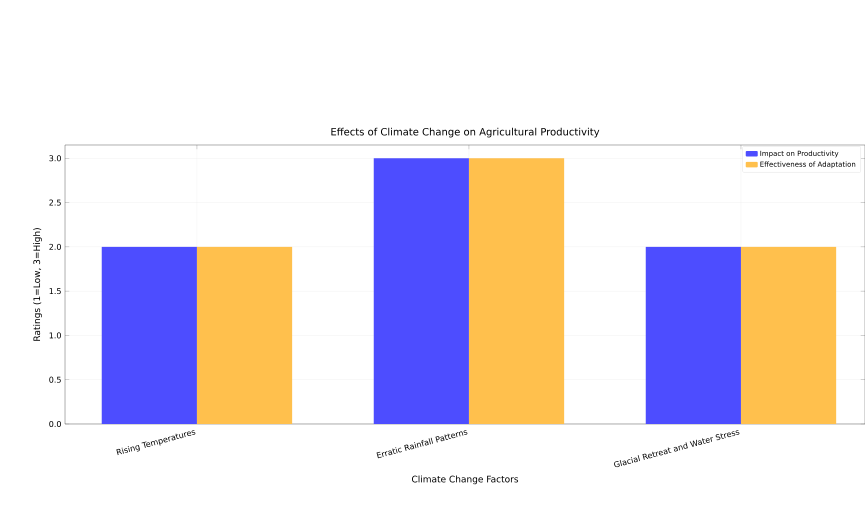 This screenshot has width=865, height=514. What do you see at coordinates (55, 203) in the screenshot?
I see `y-tick-label: 2.5` at bounding box center [55, 203].